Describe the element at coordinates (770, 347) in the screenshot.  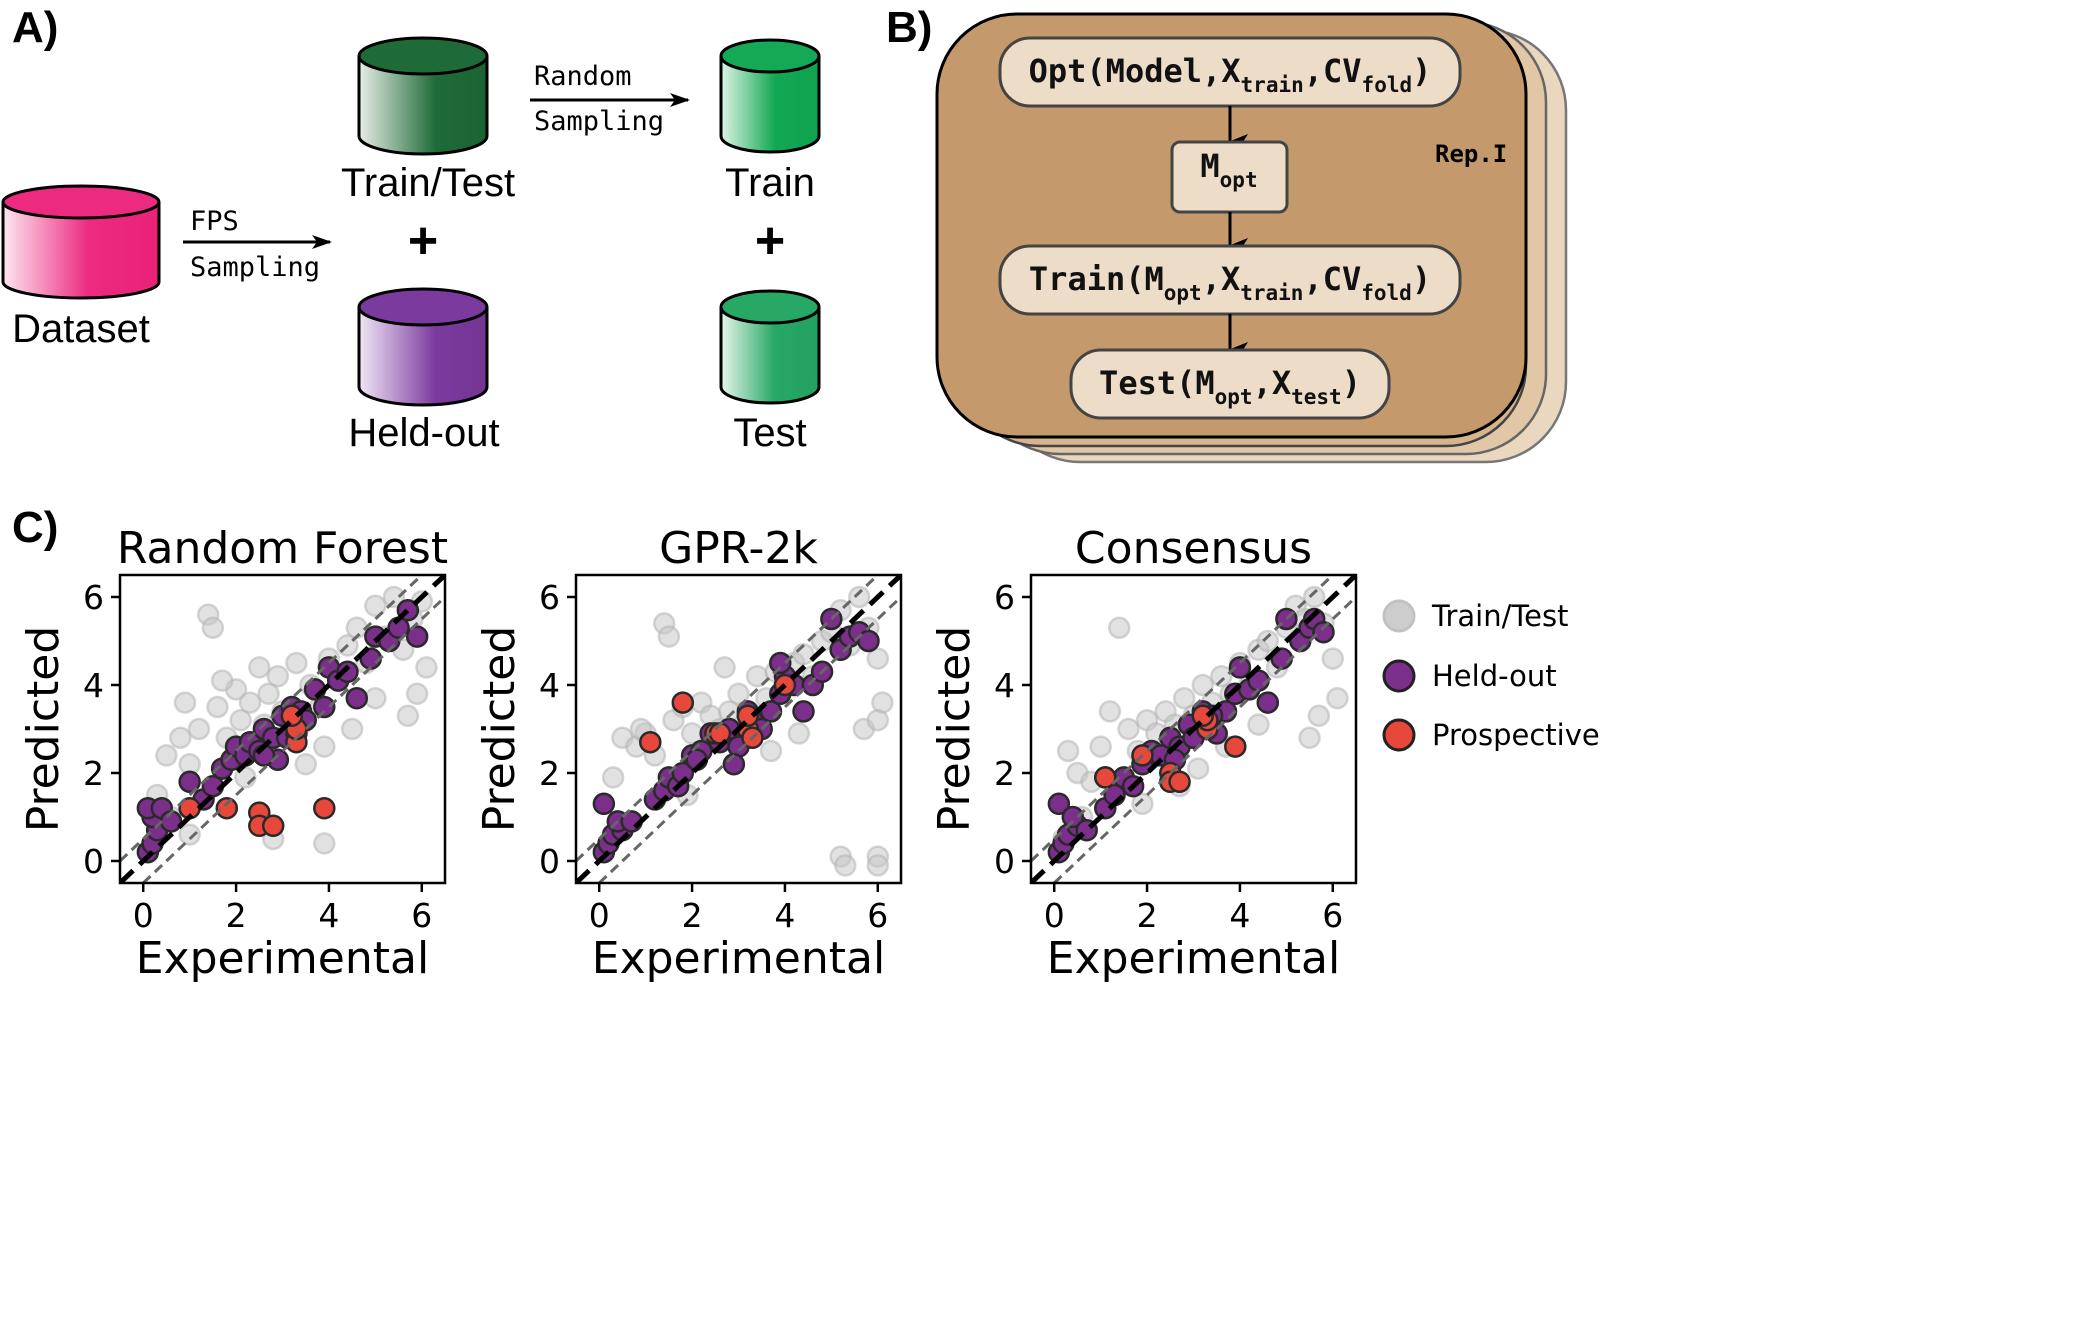
I see `test-cylinder-icon` at that location.